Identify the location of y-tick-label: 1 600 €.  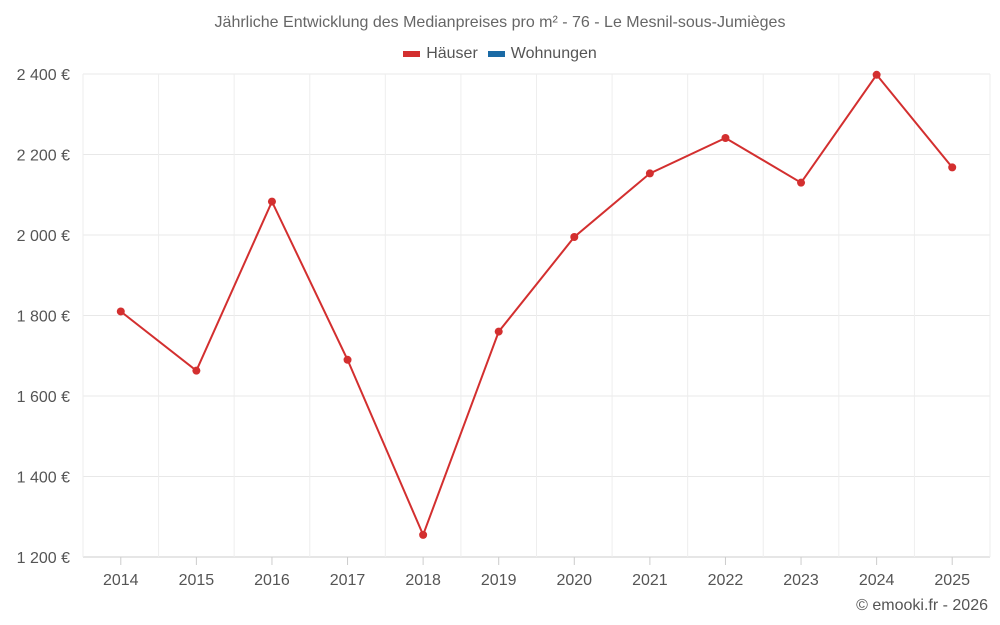
(43, 397).